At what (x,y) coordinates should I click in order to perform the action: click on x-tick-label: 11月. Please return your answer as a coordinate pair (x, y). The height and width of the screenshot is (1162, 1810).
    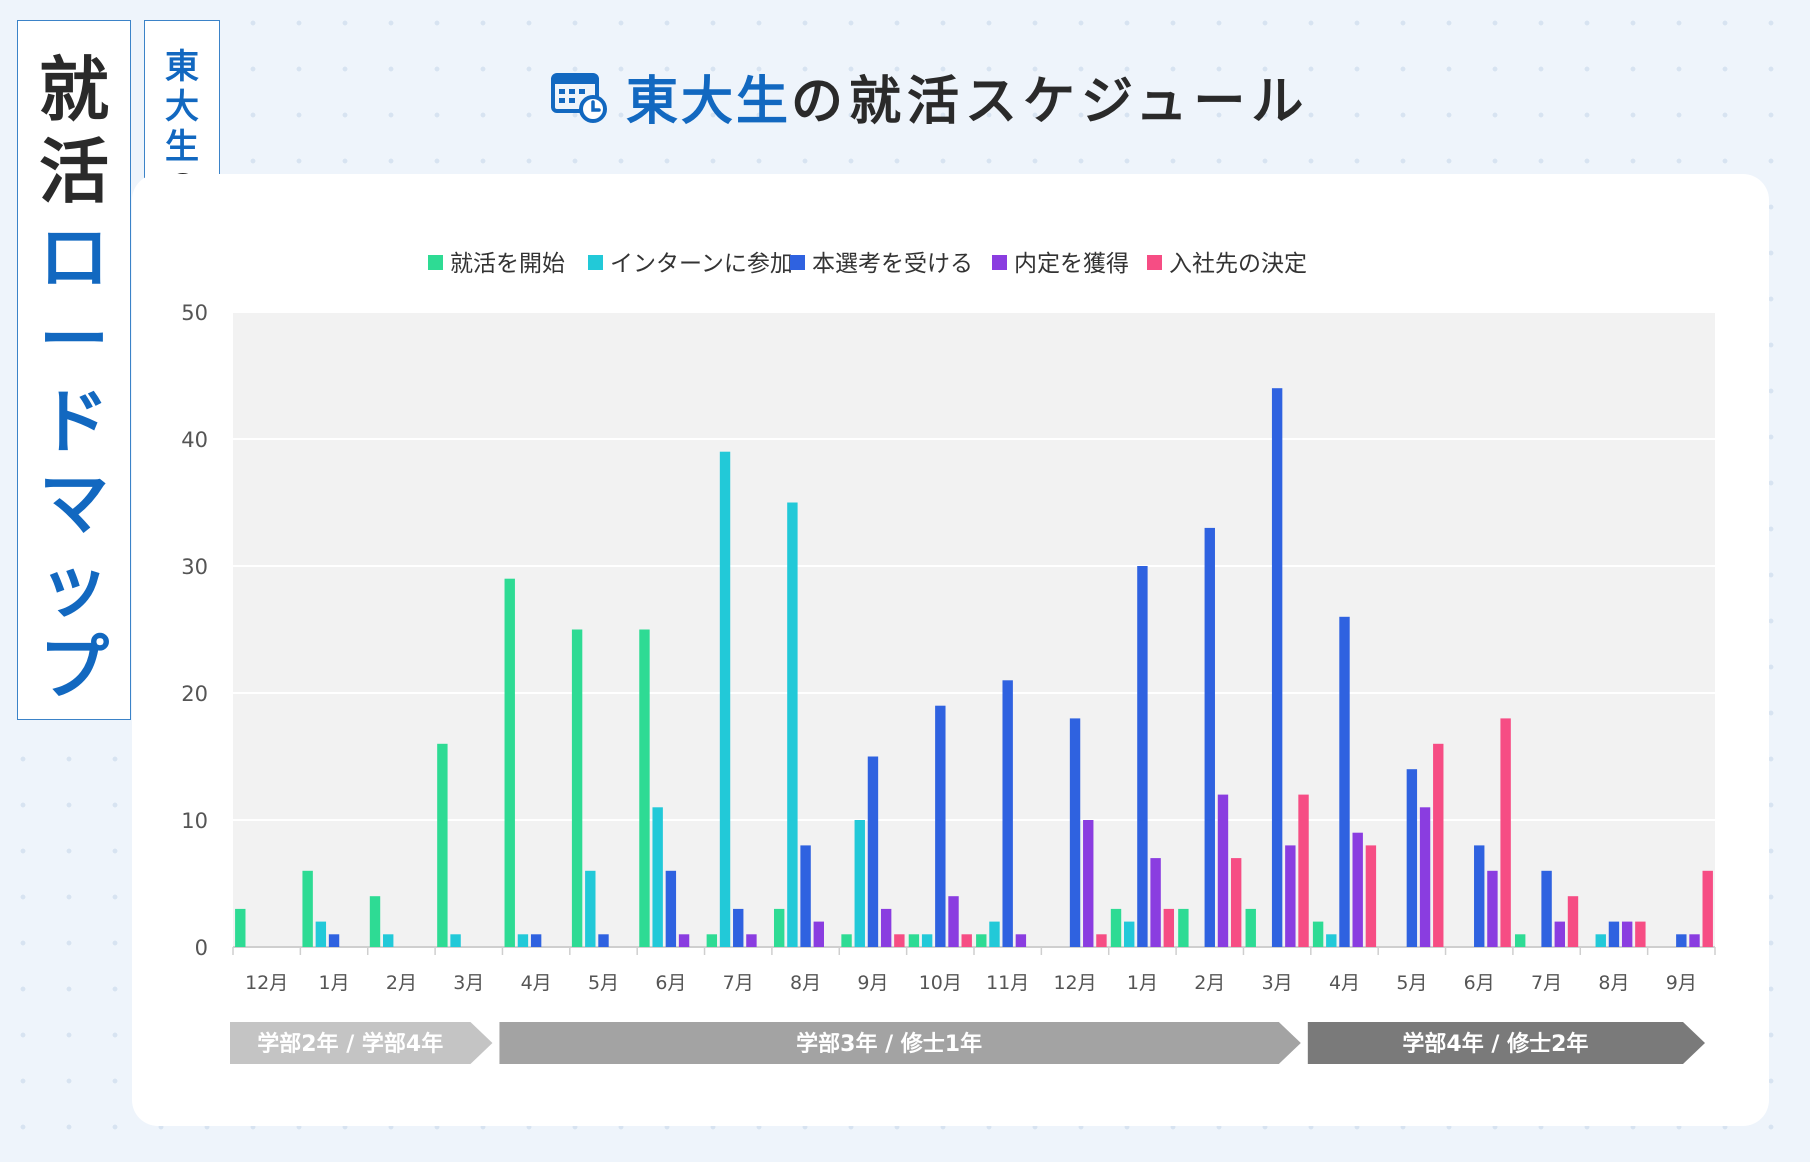
    Looking at the image, I should click on (1007, 983).